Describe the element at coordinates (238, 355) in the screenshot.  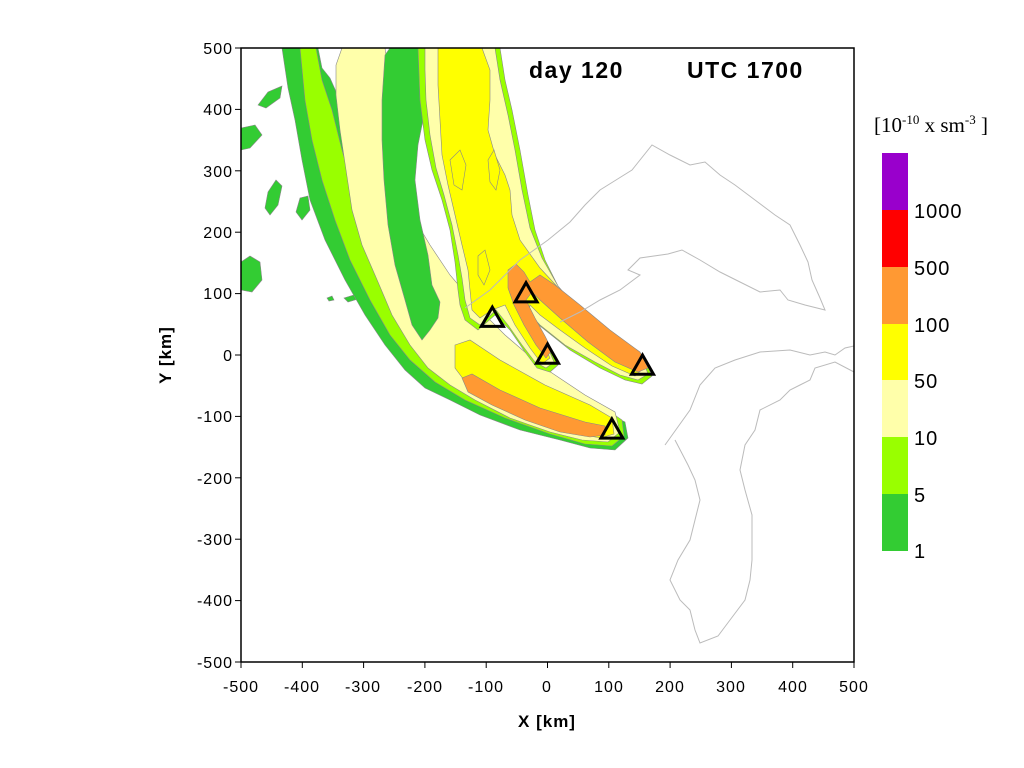
I see `y-axis-ticks` at that location.